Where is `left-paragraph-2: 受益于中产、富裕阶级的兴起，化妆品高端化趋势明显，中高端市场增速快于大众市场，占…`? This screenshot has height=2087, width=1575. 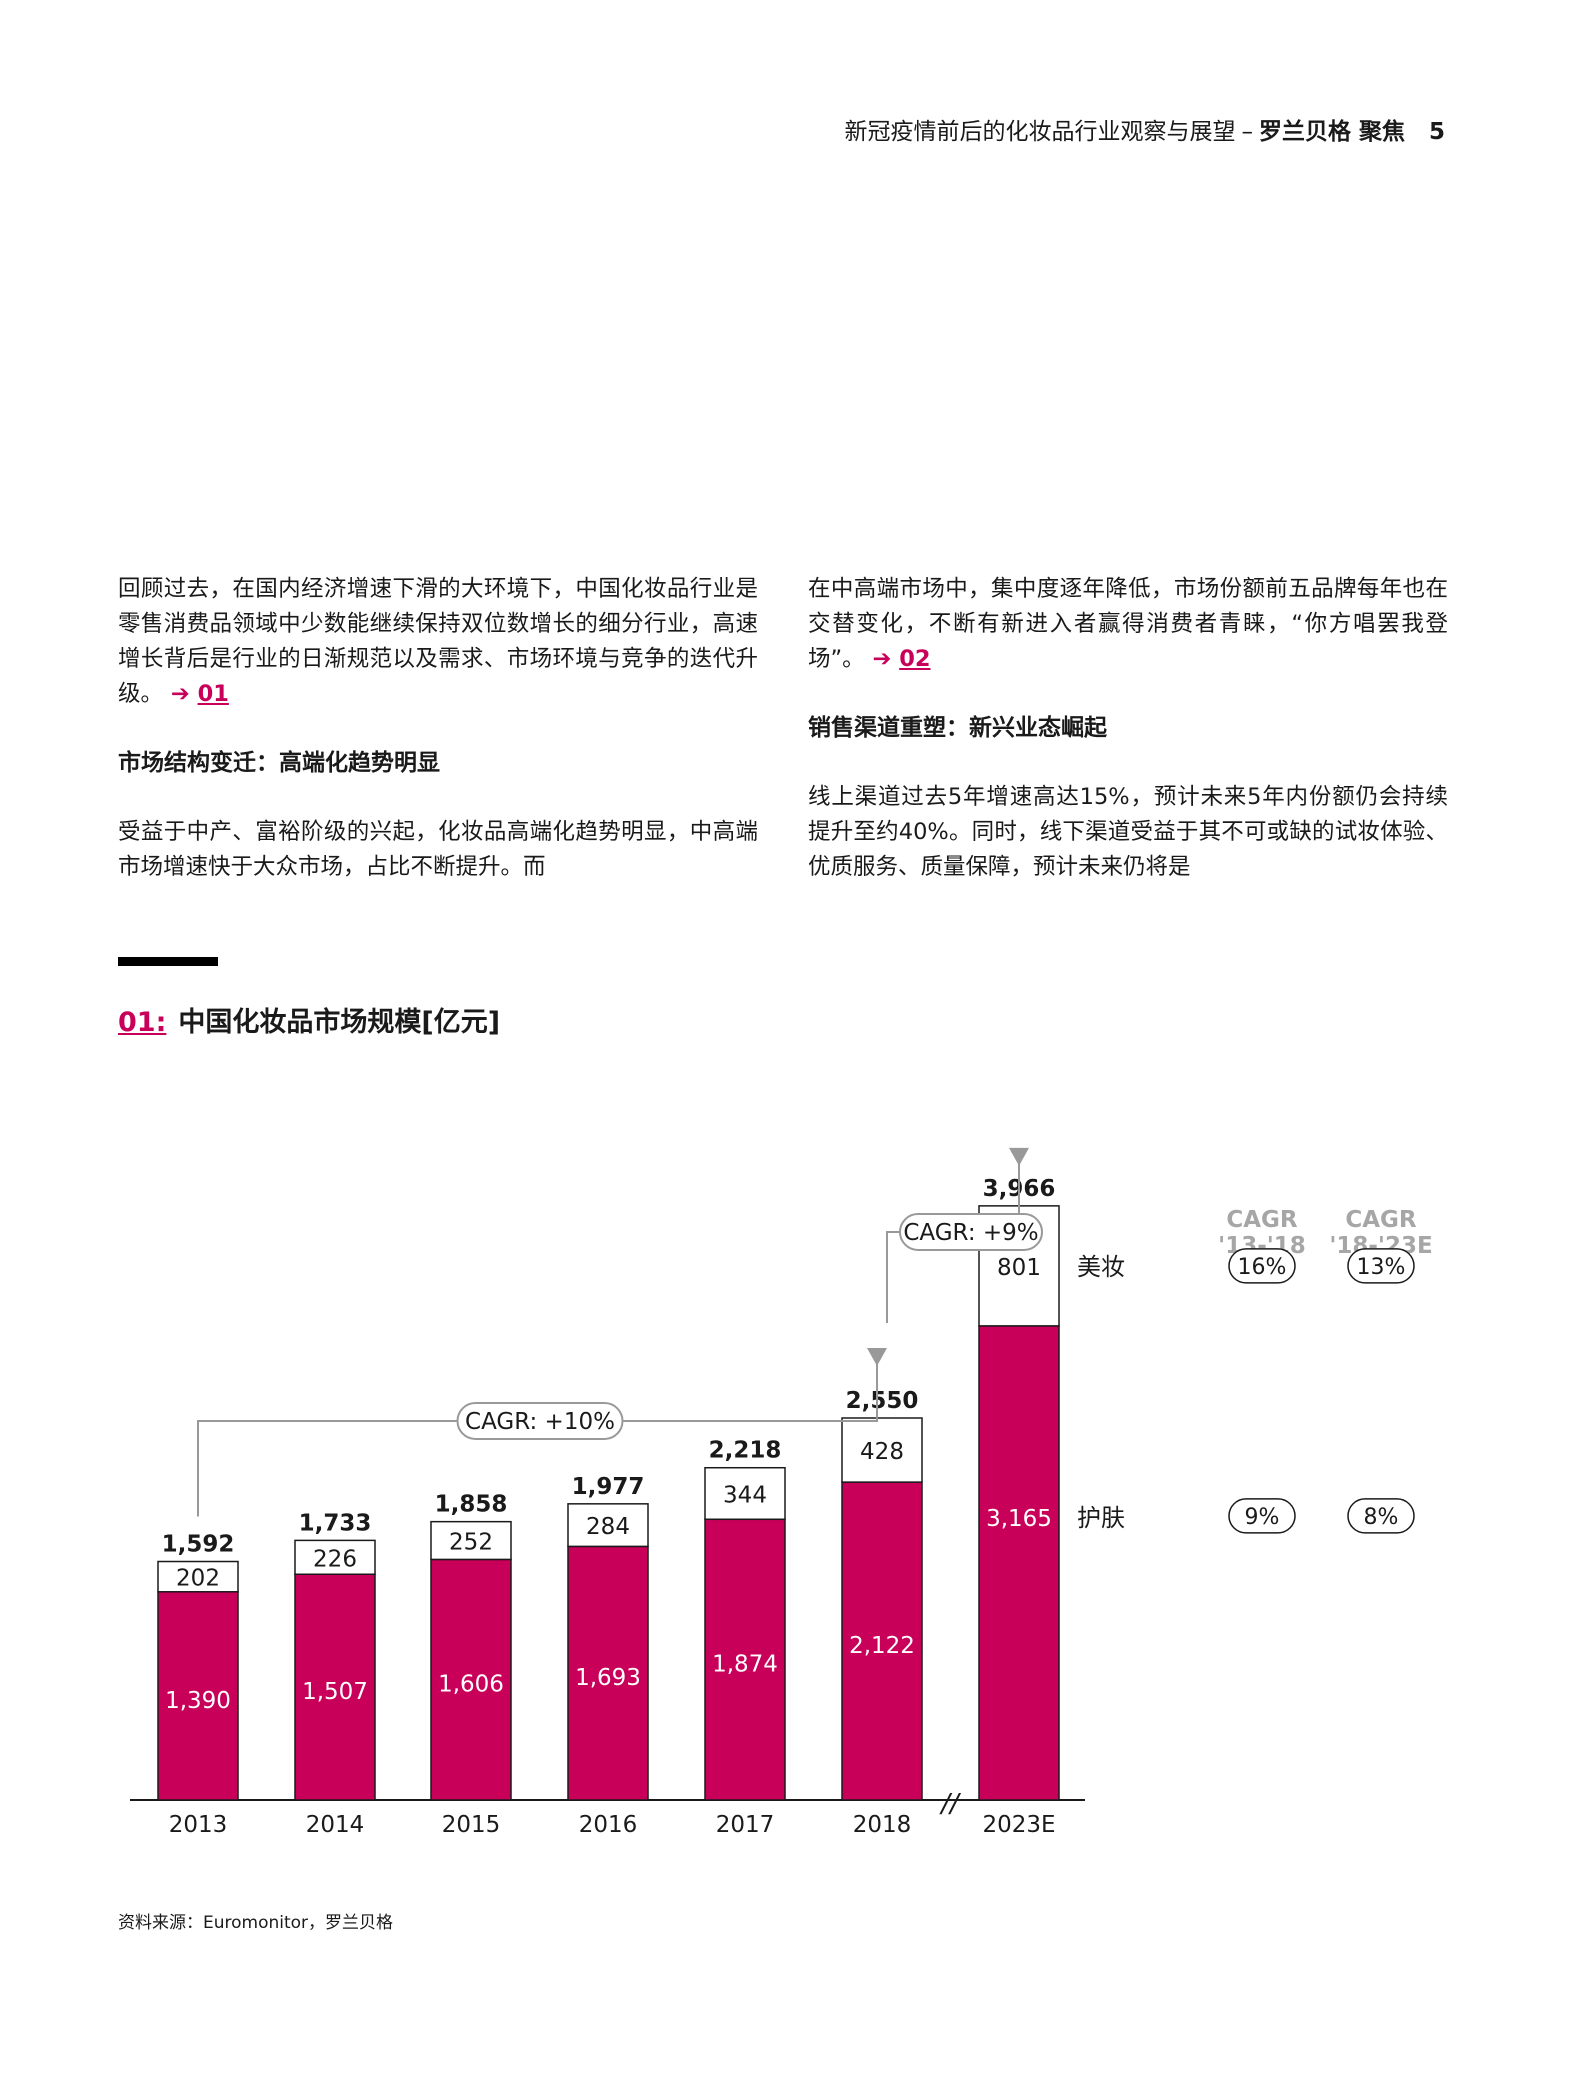
left-paragraph-2: 受益于中产、富裕阶级的兴起，化妆品高端化趋势明显，中高端市场增速快于大众市场，占… is located at coordinates (438, 849).